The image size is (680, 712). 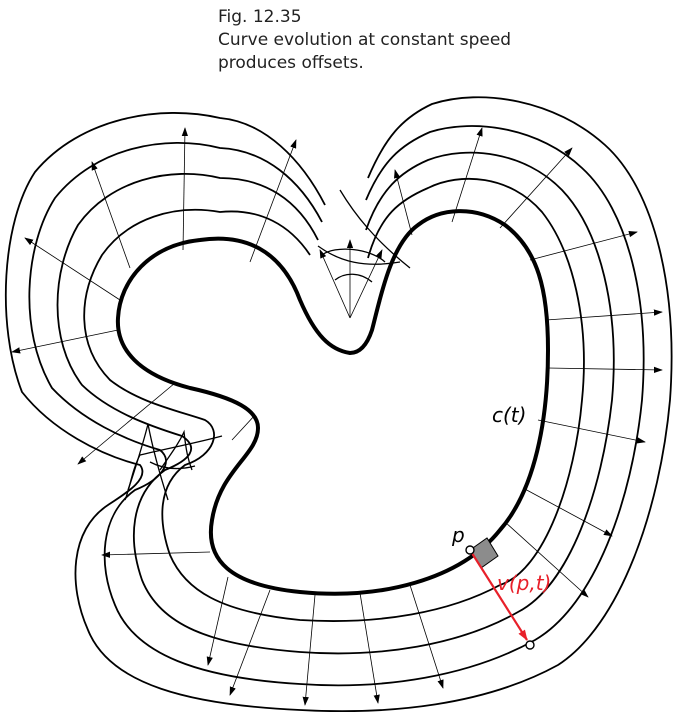 I want to click on offset-point, so click(x=530, y=645).